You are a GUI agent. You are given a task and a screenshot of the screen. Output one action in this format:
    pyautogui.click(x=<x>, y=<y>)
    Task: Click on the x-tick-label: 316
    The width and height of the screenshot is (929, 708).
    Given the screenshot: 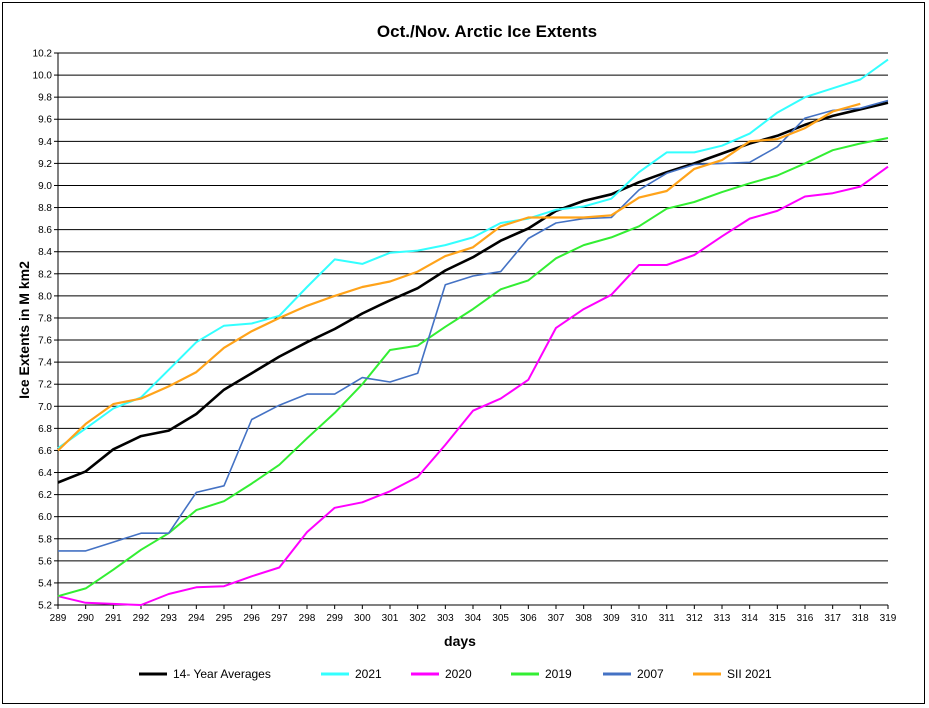 What is the action you would take?
    pyautogui.click(x=805, y=618)
    